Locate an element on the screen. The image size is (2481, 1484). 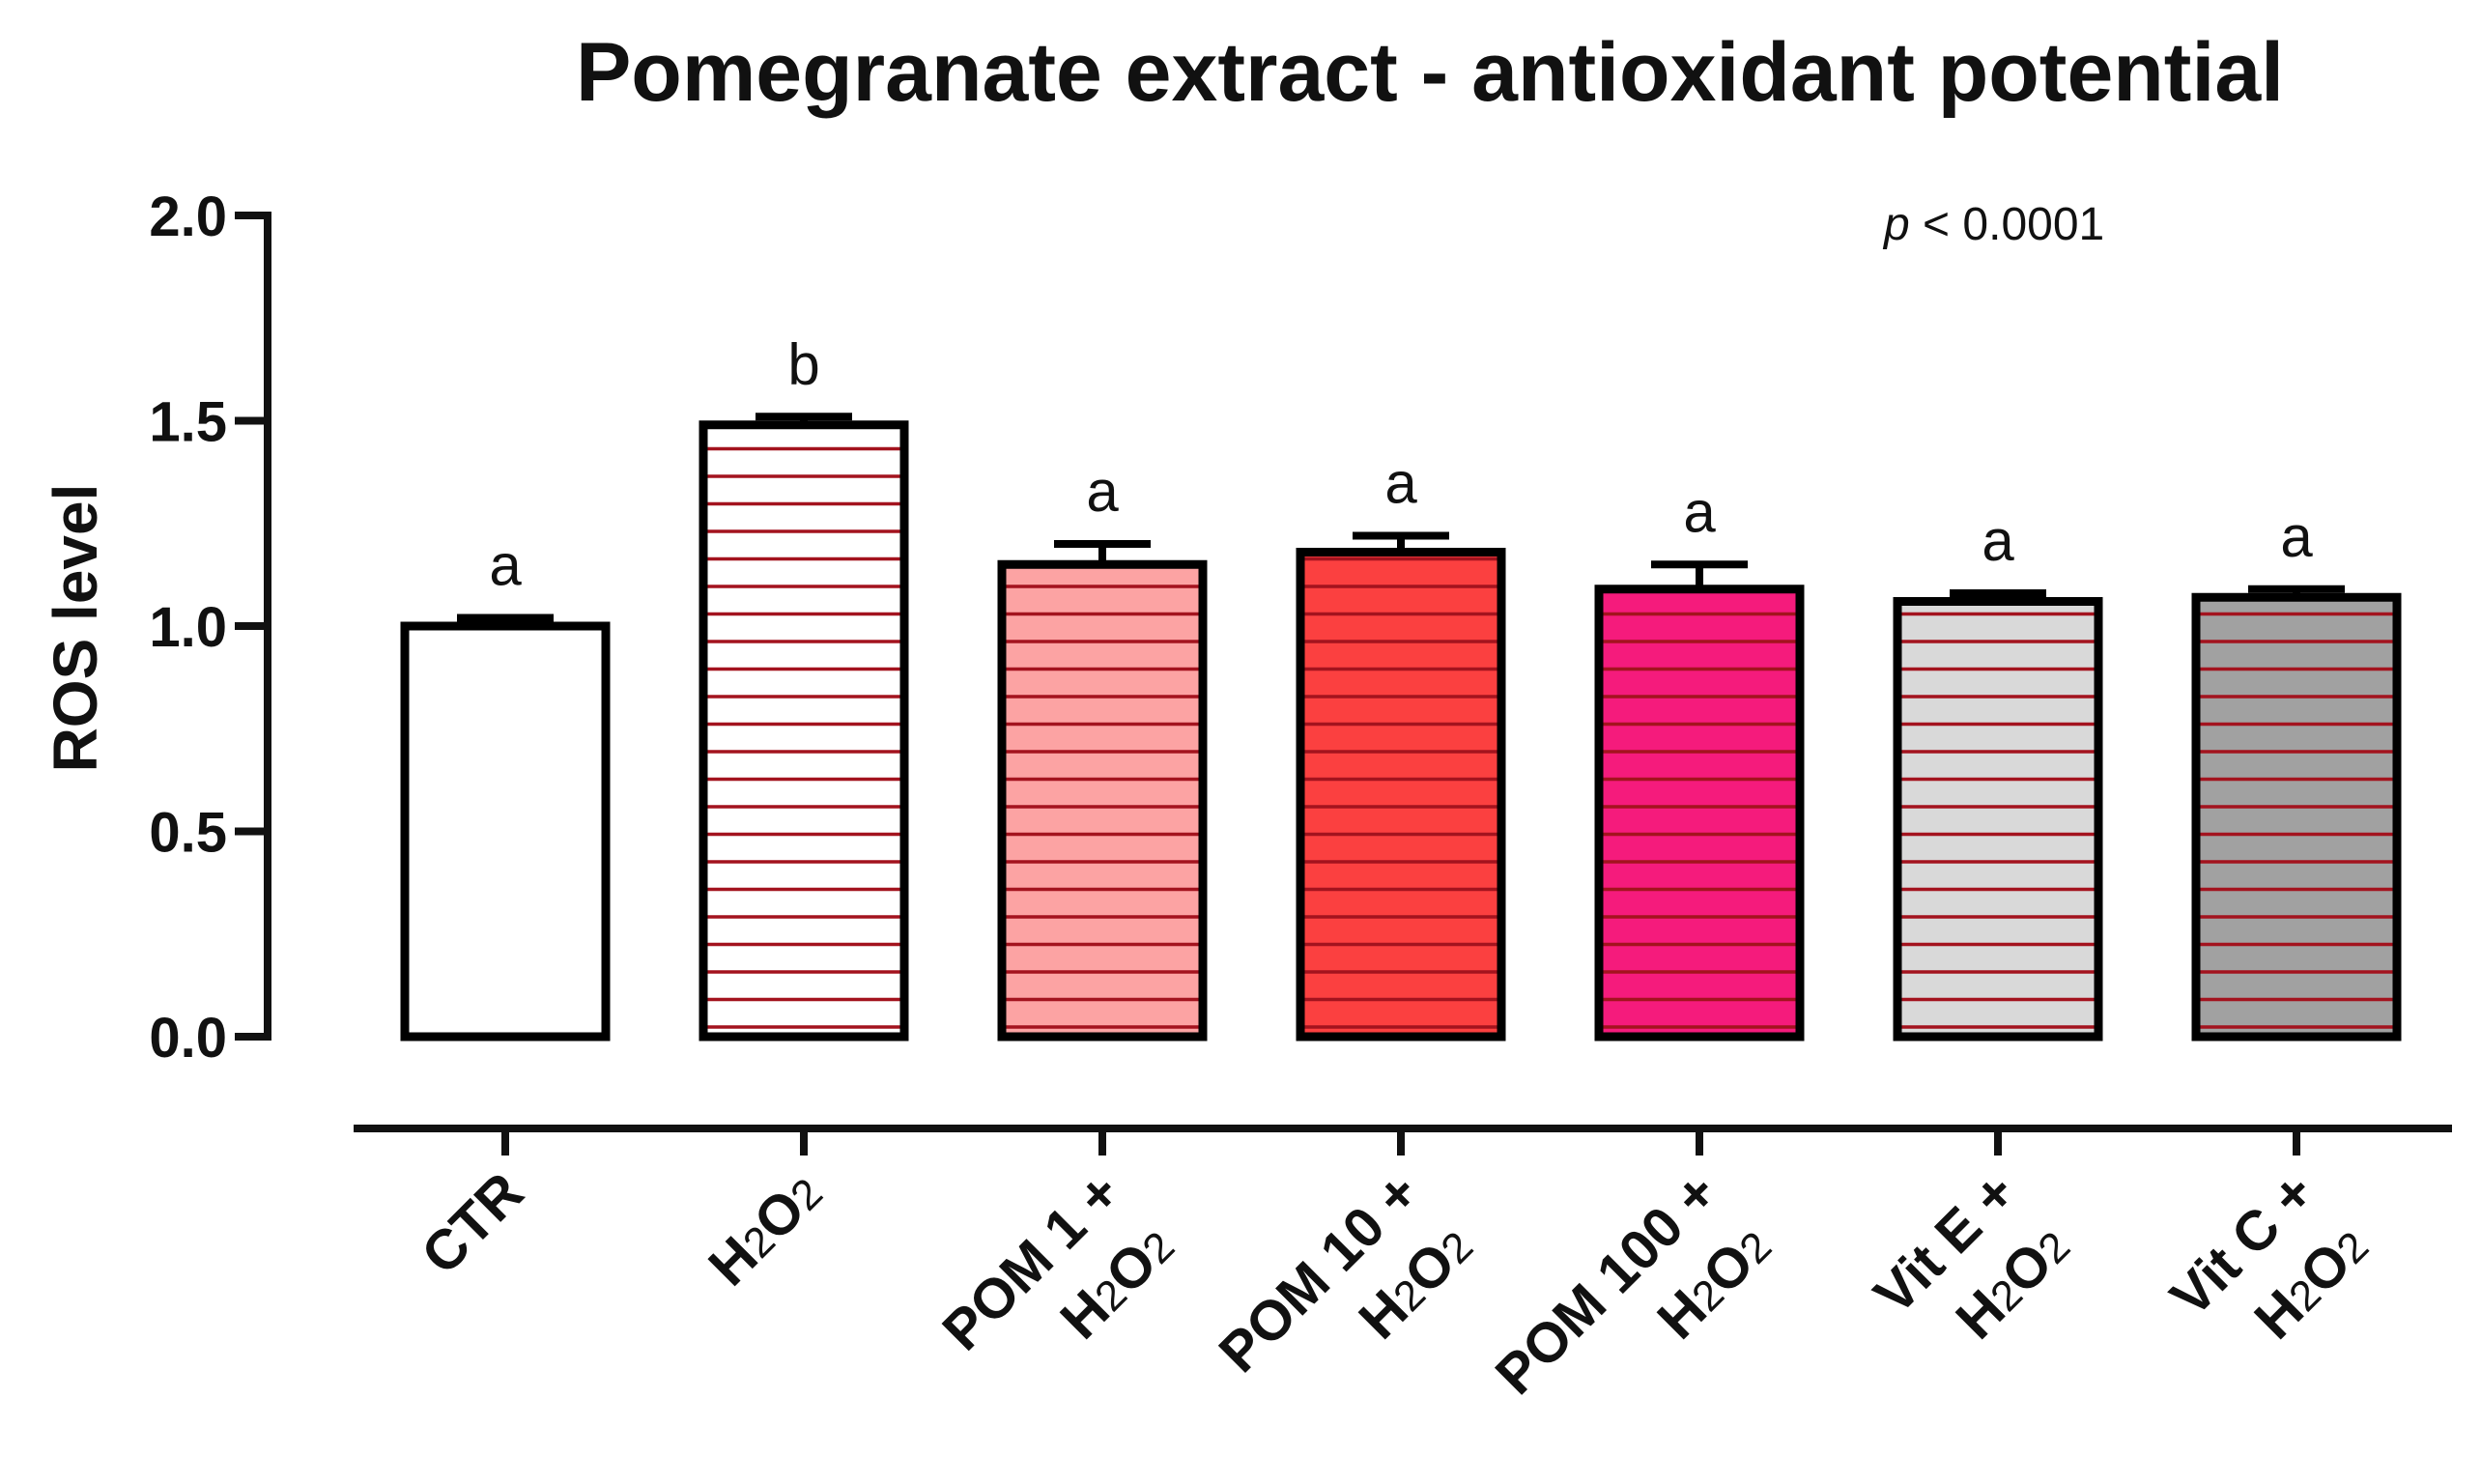
y-tick-label: 0.5 is located at coordinates (188, 834).